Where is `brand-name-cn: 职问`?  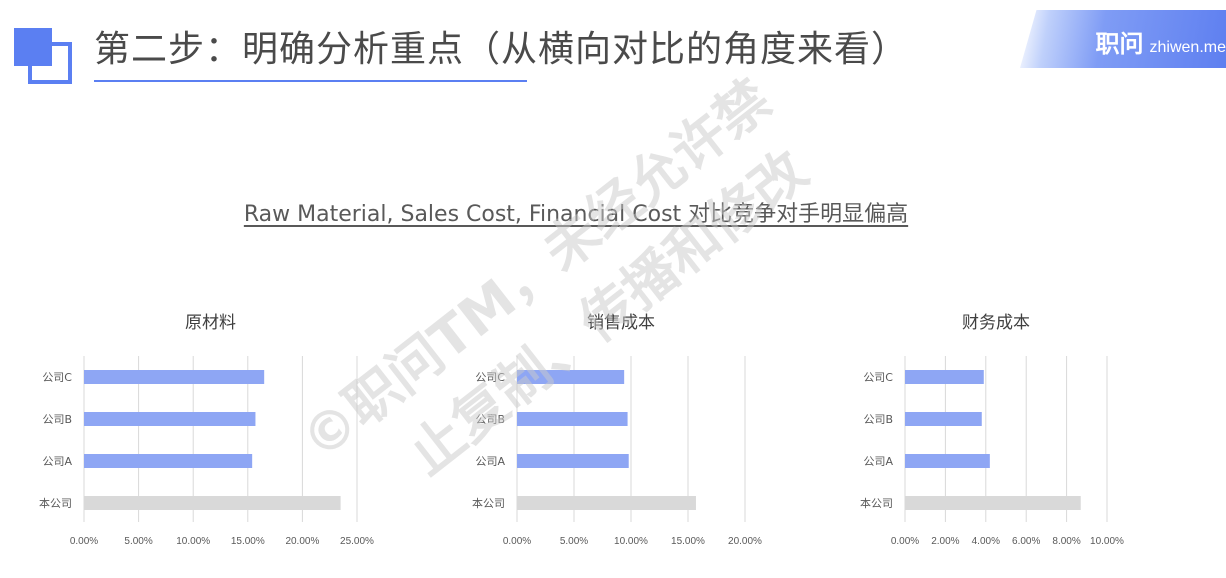 brand-name-cn: 职问 is located at coordinates (1119, 44).